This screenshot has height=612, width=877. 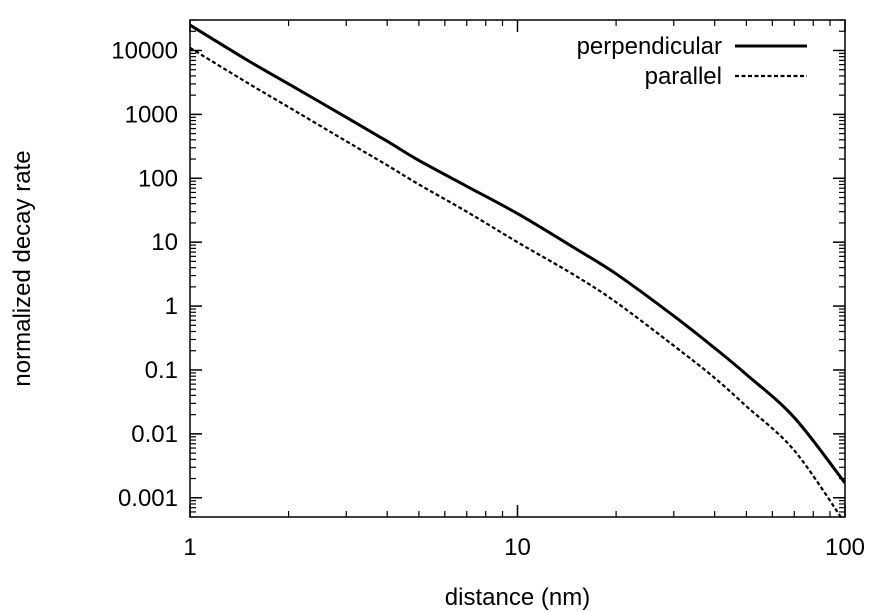 I want to click on y-tick-label: 1, so click(x=171, y=306).